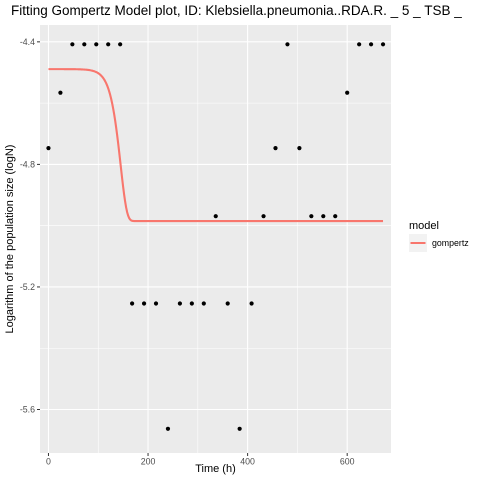 The height and width of the screenshot is (480, 480). What do you see at coordinates (27, 164) in the screenshot?
I see `y-tick-label: -4.8` at bounding box center [27, 164].